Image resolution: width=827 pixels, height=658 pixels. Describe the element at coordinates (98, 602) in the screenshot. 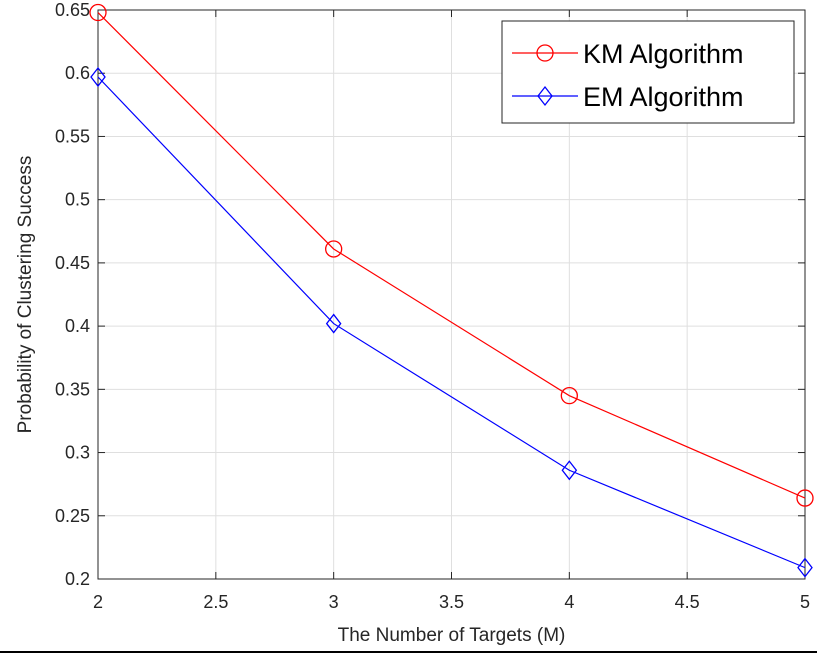

I see `x-tick-label: 2` at that location.